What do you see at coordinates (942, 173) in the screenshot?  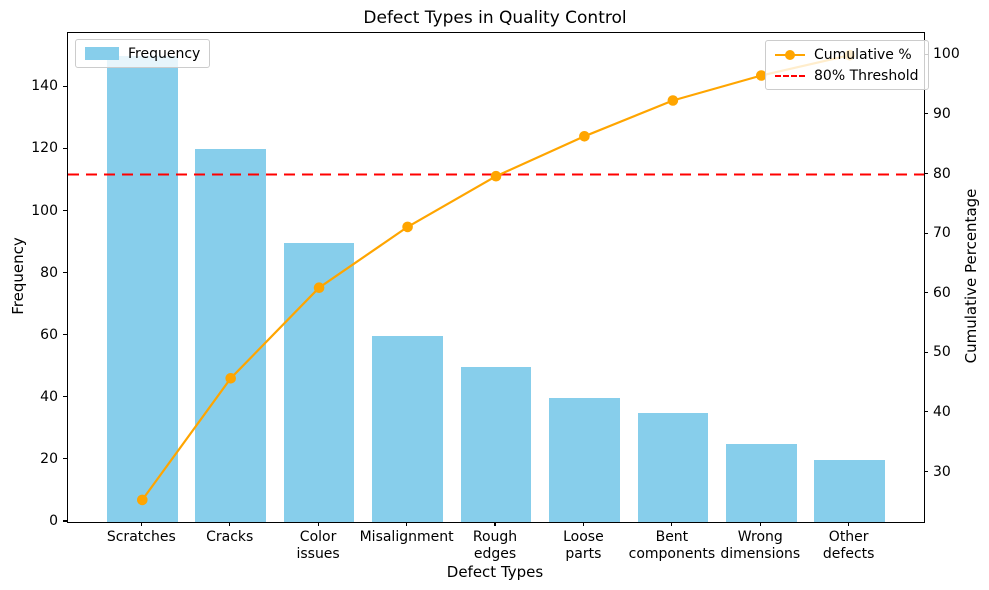 I see `y-tick-label-right: 80` at bounding box center [942, 173].